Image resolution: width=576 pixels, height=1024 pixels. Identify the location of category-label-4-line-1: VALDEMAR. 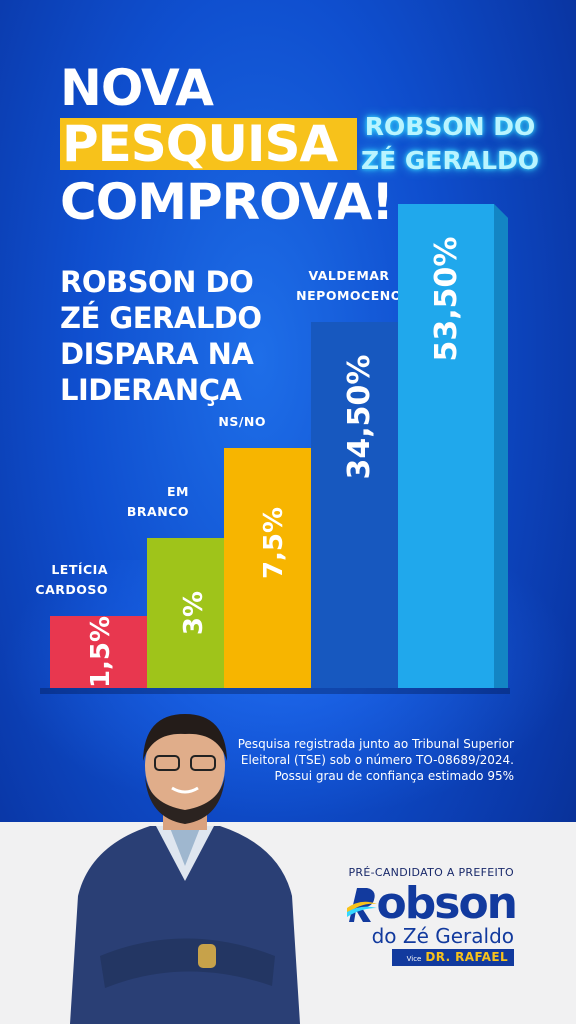
(348, 275).